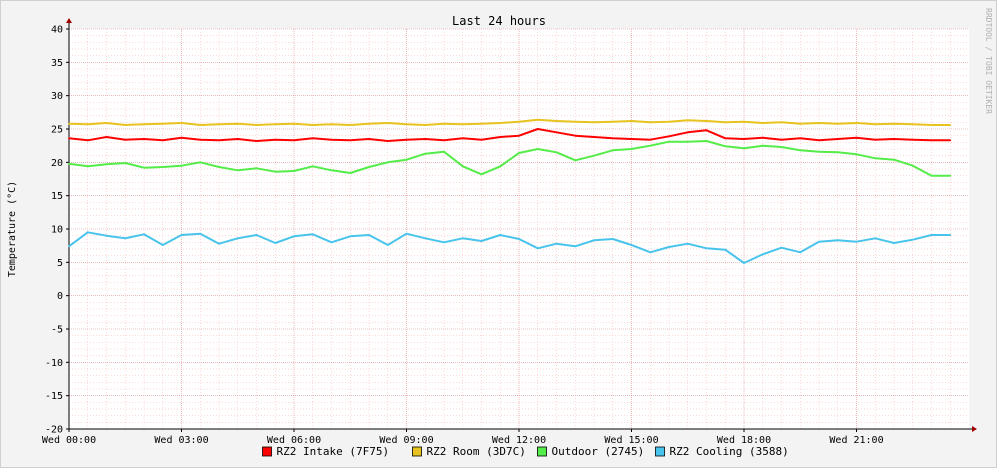 The height and width of the screenshot is (468, 997). Describe the element at coordinates (333, 451) in the screenshot. I see `legend-label: RZ2 Intake (7F75)` at that location.